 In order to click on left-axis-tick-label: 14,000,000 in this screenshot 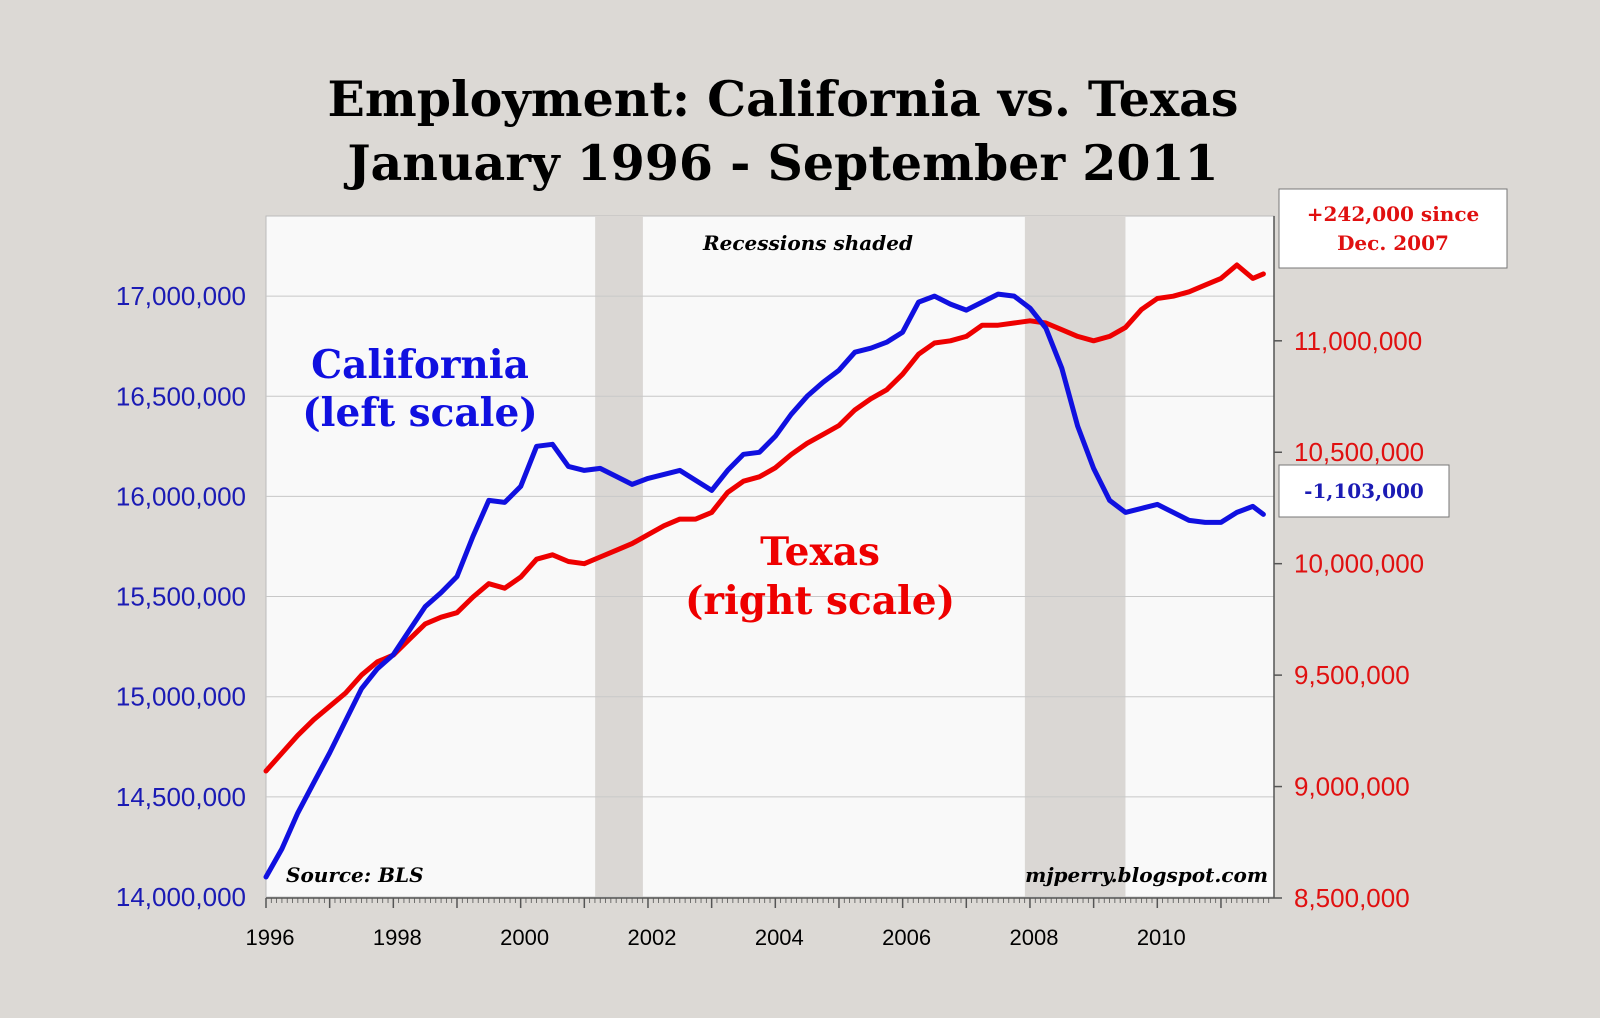, I will do `click(181, 897)`.